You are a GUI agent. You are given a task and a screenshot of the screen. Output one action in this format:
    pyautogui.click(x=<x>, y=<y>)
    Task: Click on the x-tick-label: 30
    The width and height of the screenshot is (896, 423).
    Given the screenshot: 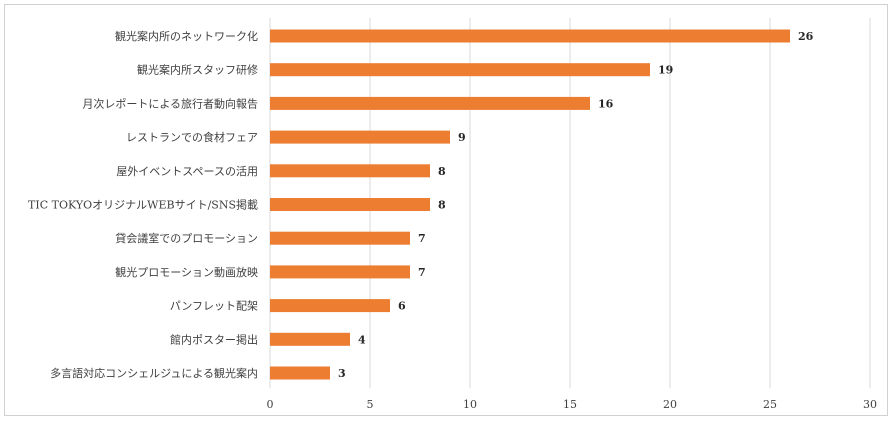 What is the action you would take?
    pyautogui.click(x=870, y=404)
    